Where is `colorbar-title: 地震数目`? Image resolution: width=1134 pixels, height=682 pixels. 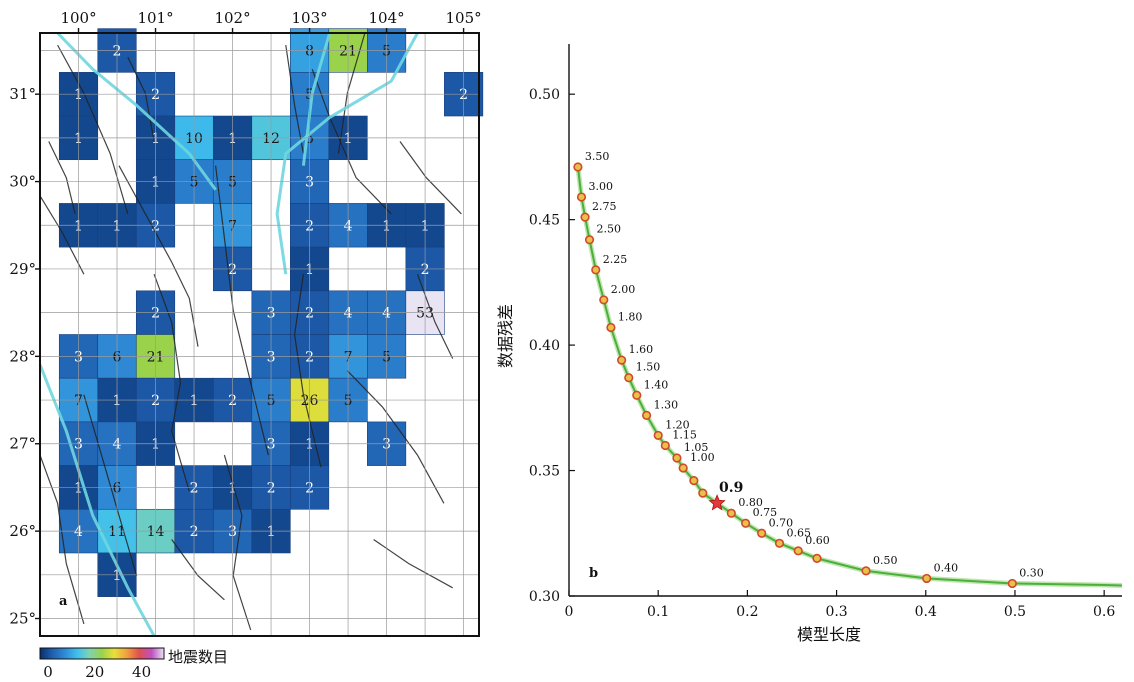
colorbar-title: 地震数目 is located at coordinates (198, 657).